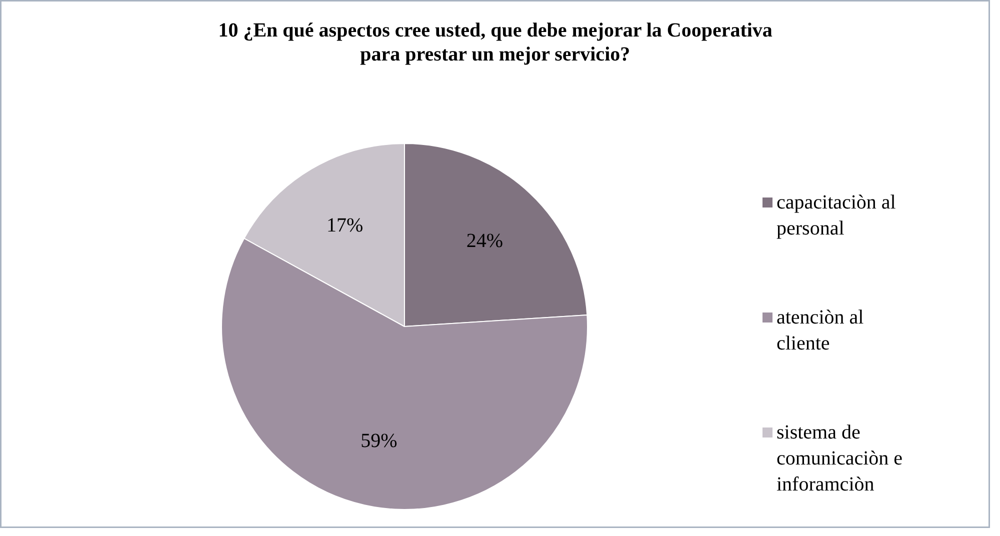  I want to click on legend-label: sistema de comunicaciòn e inforamciòn, so click(839, 459).